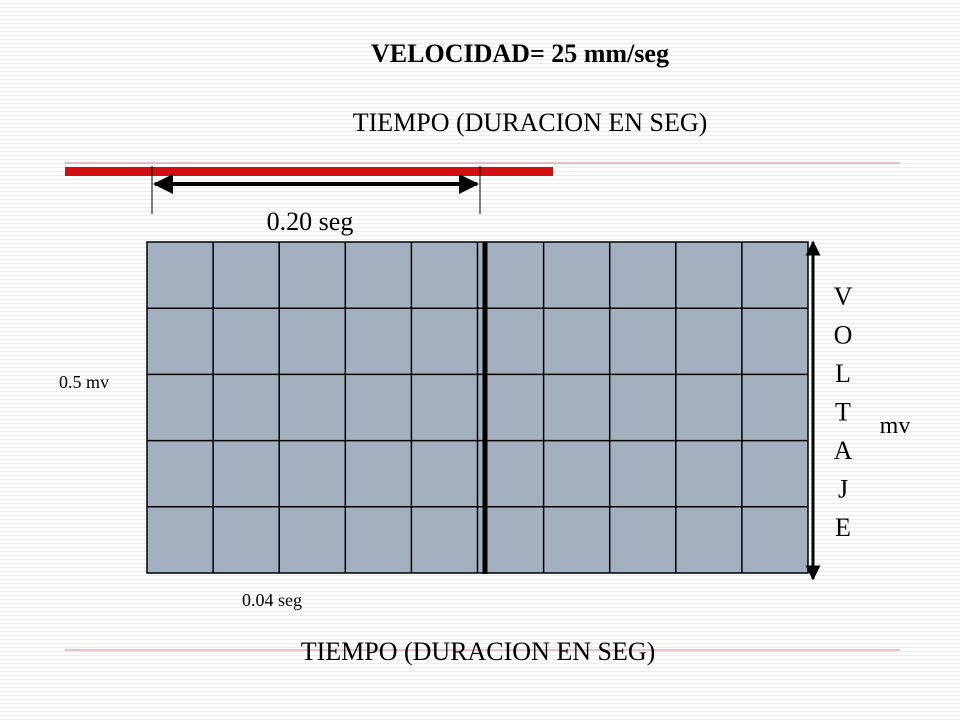 The image size is (960, 720). Describe the element at coordinates (478, 651) in the screenshot. I see `footer-caption: TIEMPO (DURACION EN SEG)` at that location.